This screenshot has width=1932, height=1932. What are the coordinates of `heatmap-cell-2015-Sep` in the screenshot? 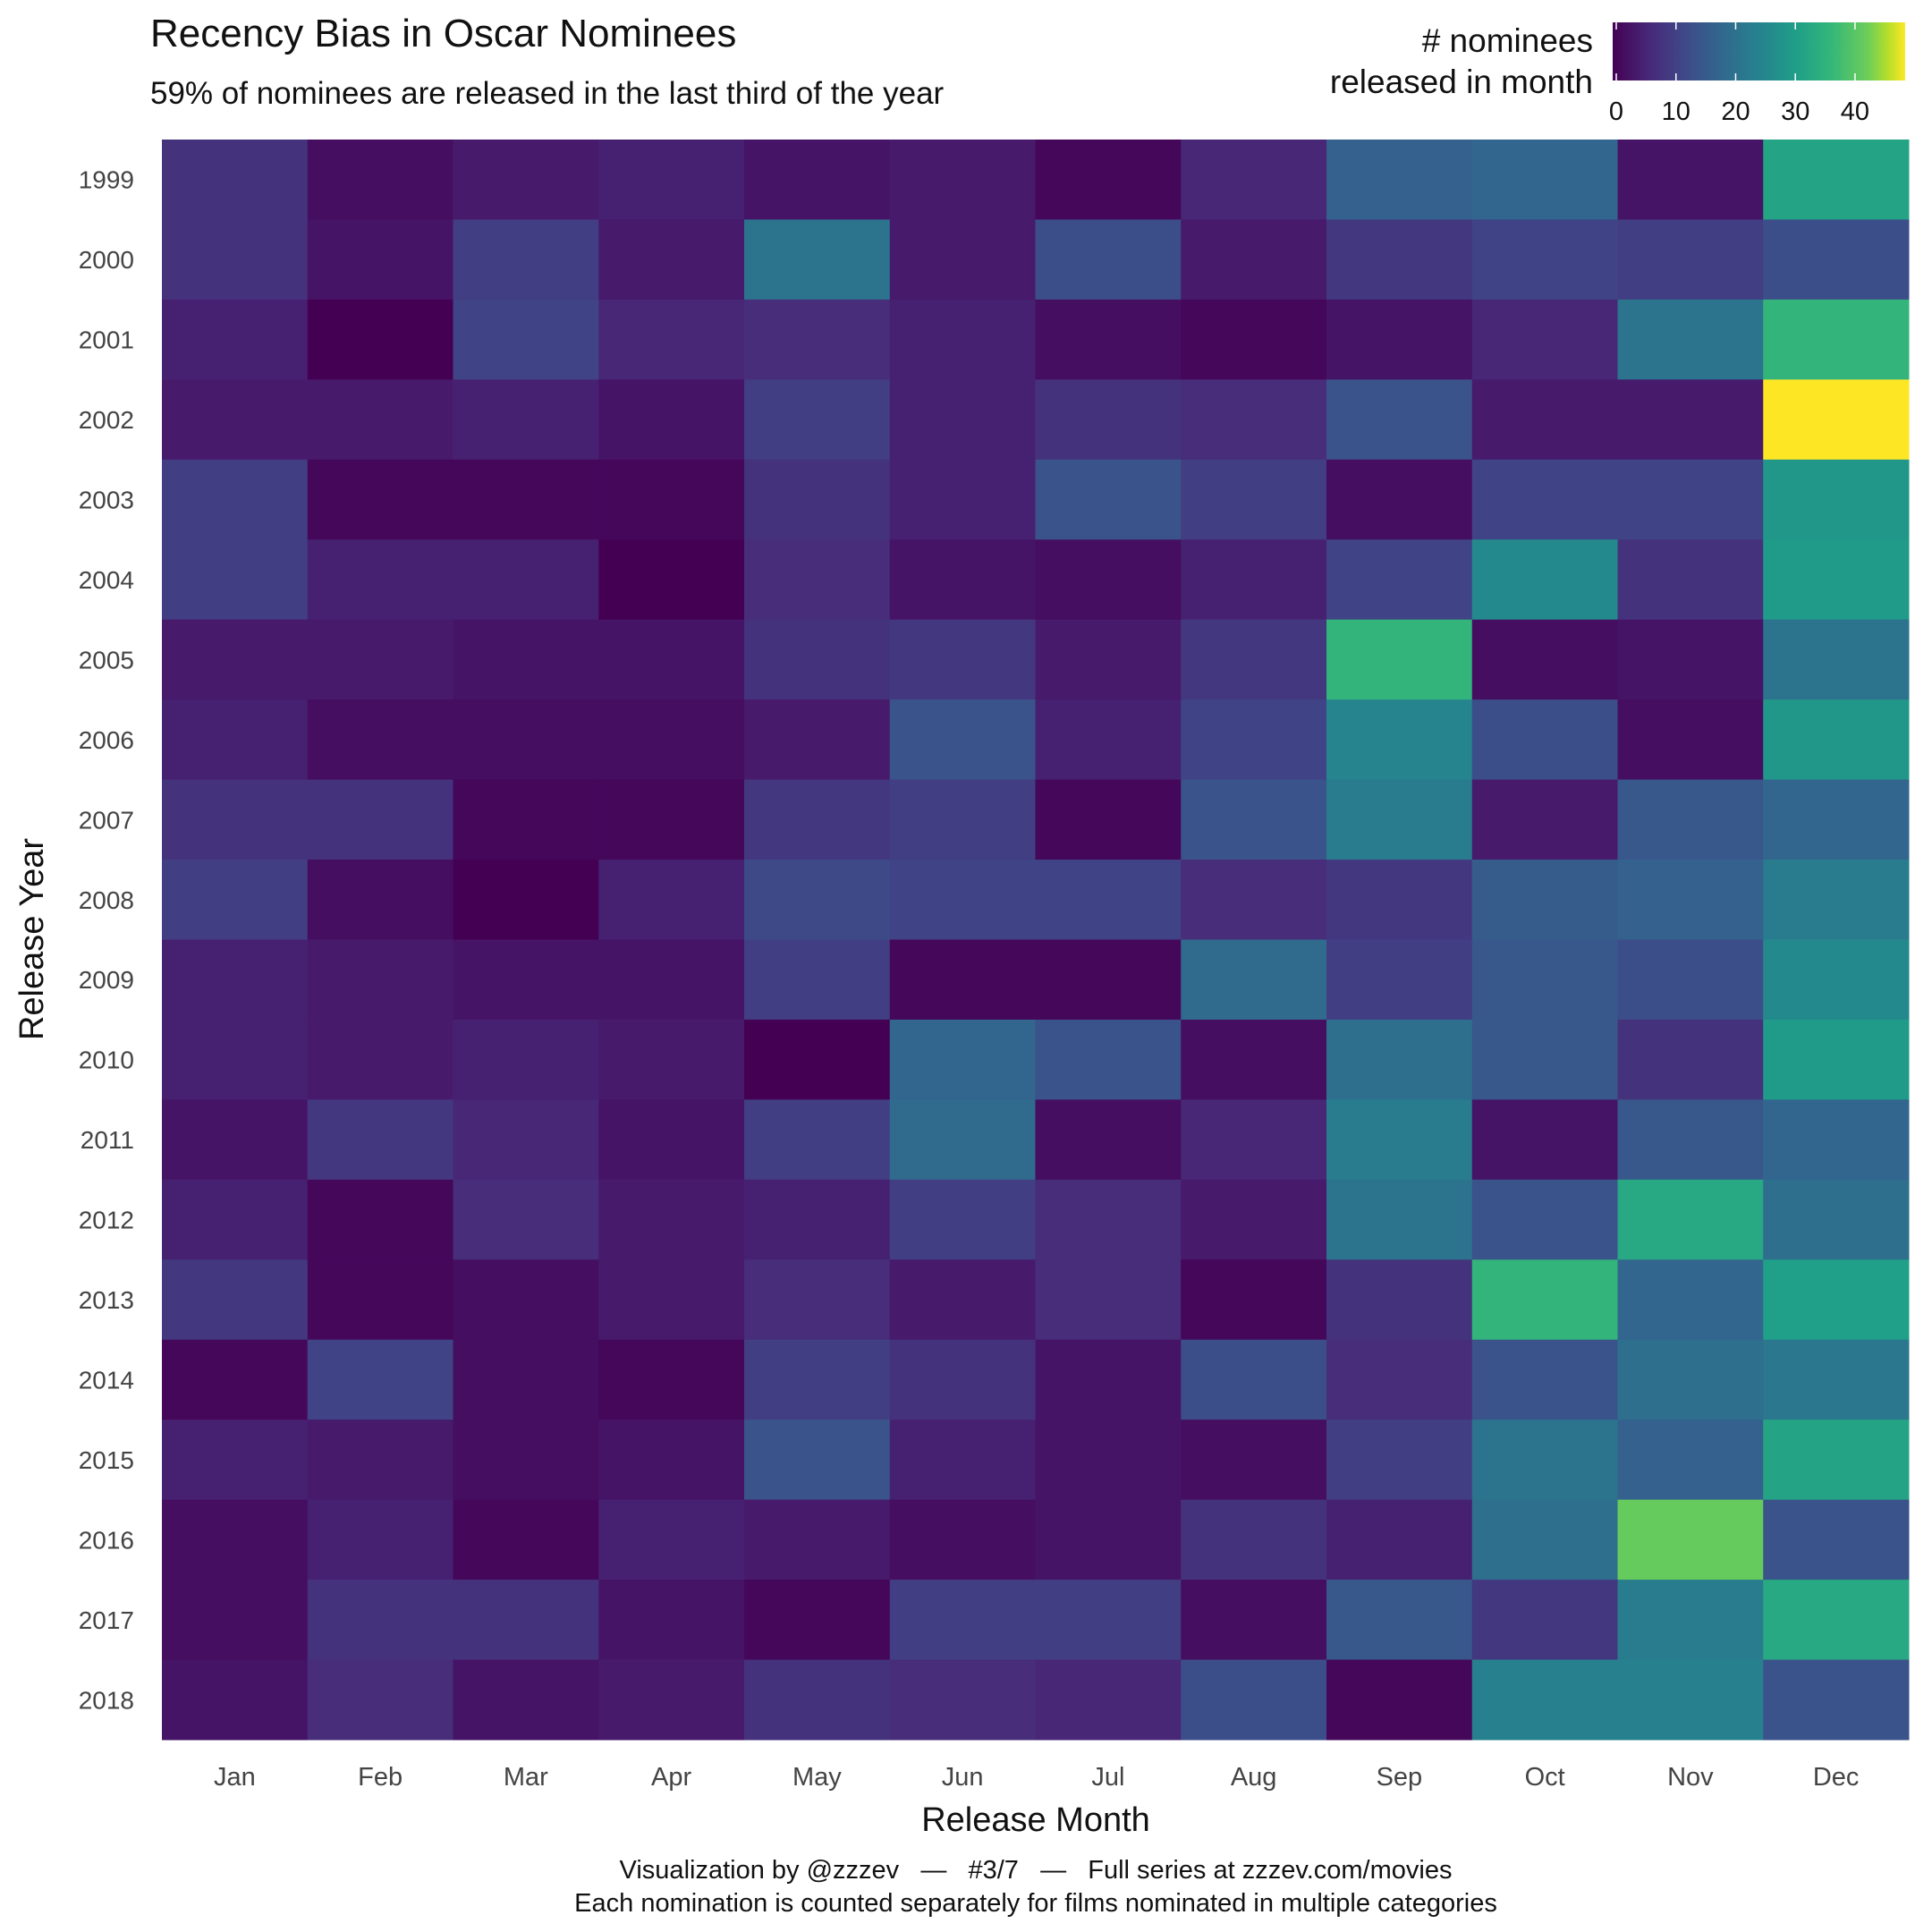 It's located at (1399, 1460).